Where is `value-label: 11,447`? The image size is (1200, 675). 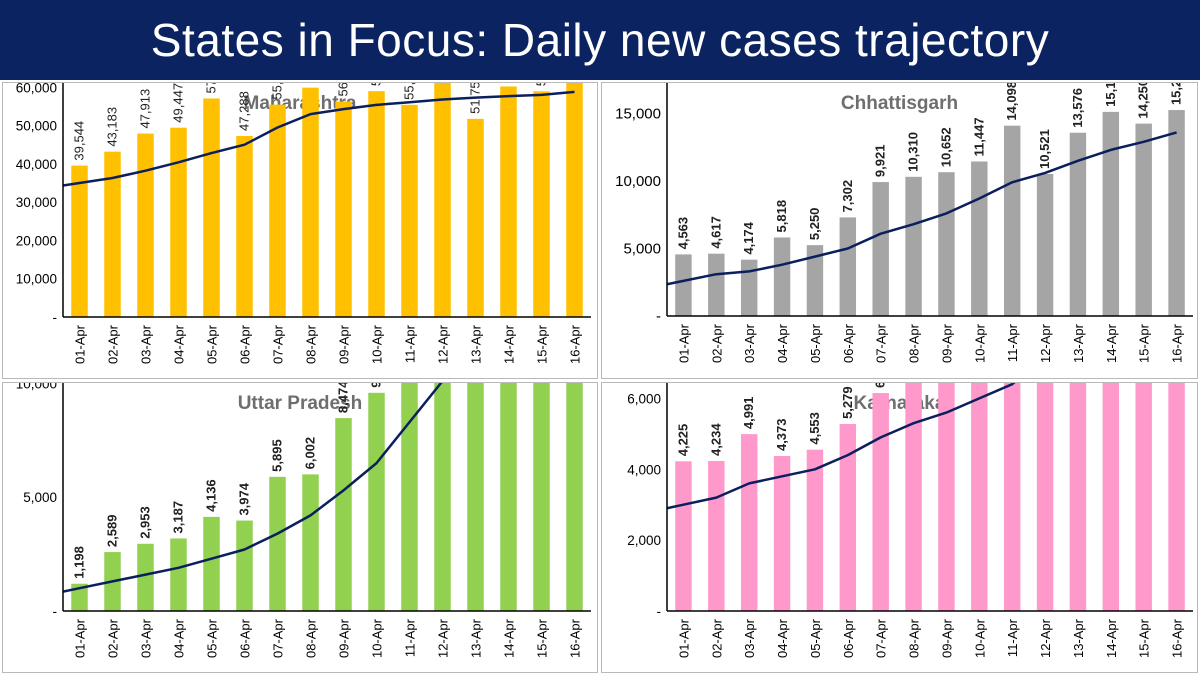 value-label: 11,447 is located at coordinates (978, 136).